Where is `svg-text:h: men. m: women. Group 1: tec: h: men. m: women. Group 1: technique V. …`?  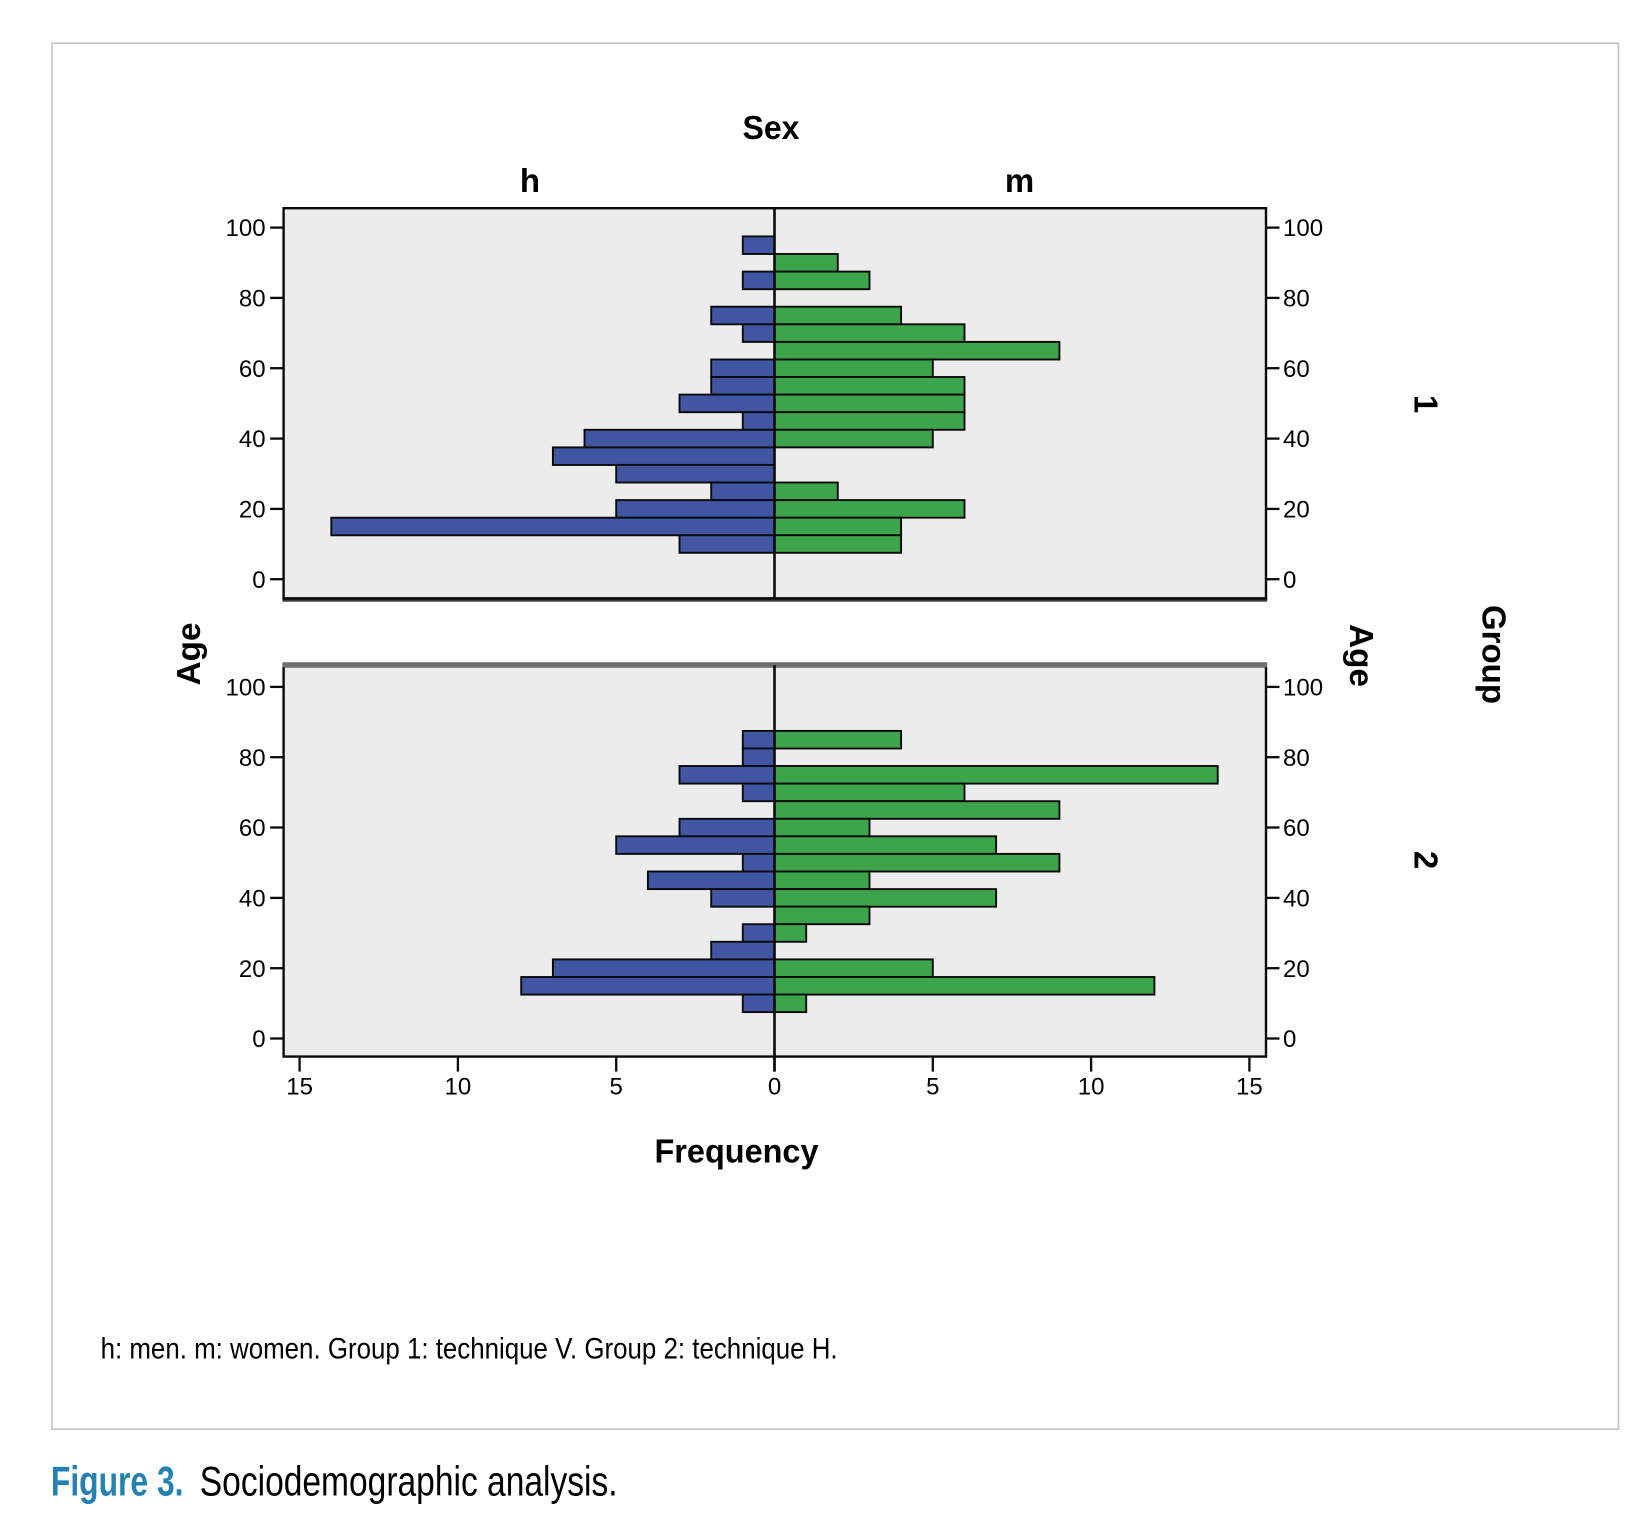 svg-text:h: men. m: women. Group 1: tec: h: men. m: women. Group 1: technique V. … is located at coordinates (469, 1349).